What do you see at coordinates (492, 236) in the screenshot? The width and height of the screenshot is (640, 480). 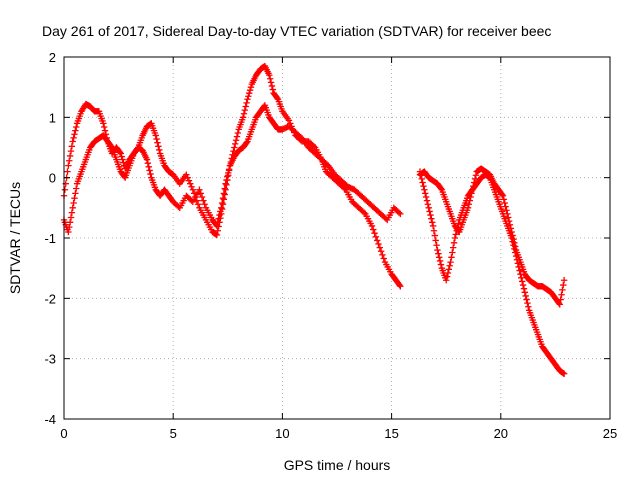 I see `series-track-d` at bounding box center [492, 236].